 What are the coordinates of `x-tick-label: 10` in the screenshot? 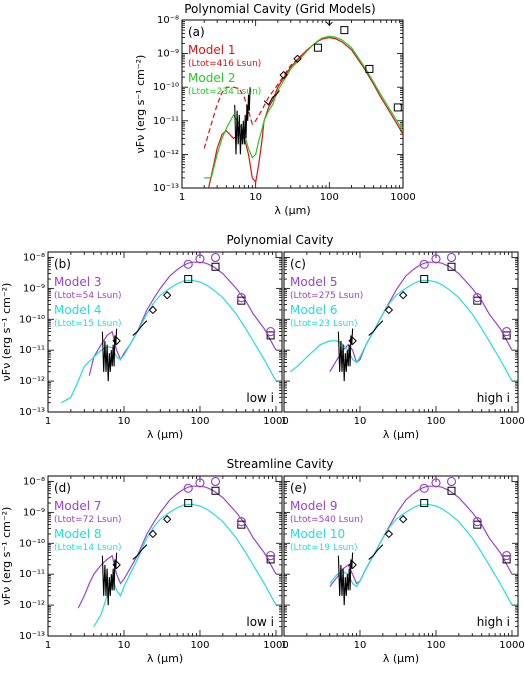 It's located at (360, 645).